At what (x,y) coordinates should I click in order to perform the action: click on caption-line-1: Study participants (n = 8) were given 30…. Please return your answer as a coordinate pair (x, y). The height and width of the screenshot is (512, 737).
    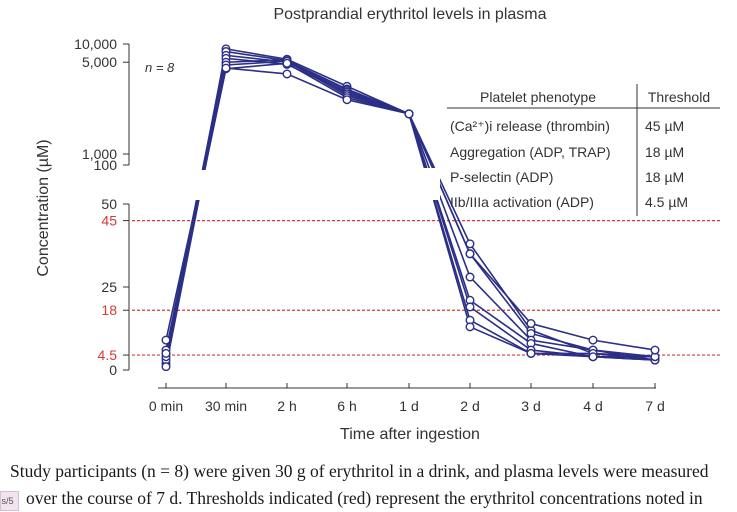
    Looking at the image, I should click on (359, 471).